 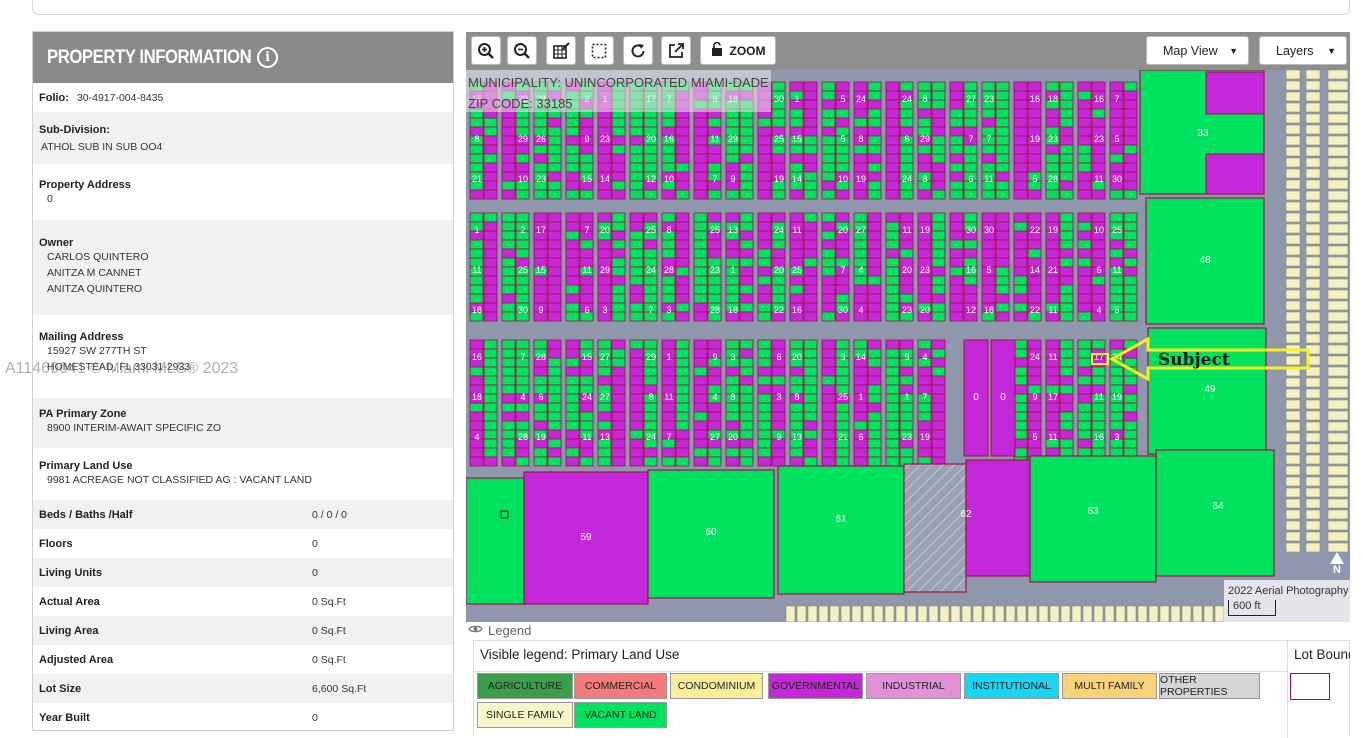 What do you see at coordinates (498, 630) in the screenshot?
I see `legend-toggle: Legend` at bounding box center [498, 630].